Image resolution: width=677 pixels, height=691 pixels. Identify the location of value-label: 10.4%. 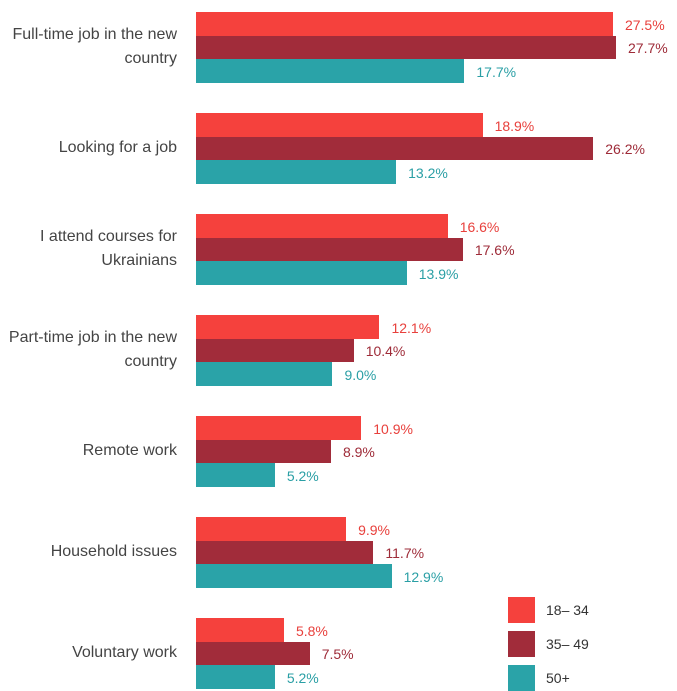
(385, 351).